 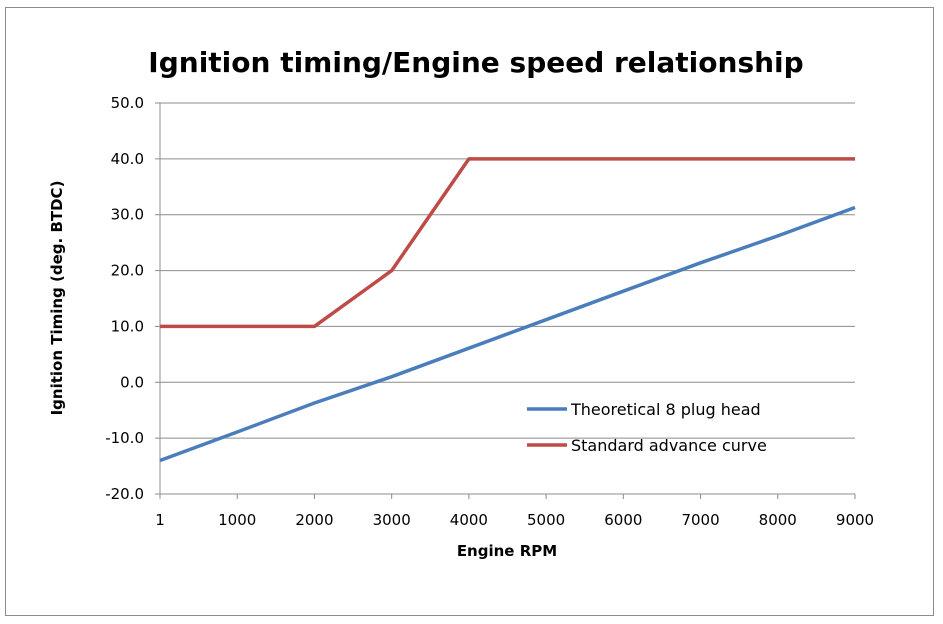 What do you see at coordinates (314, 520) in the screenshot?
I see `x-tick-label: 2000` at bounding box center [314, 520].